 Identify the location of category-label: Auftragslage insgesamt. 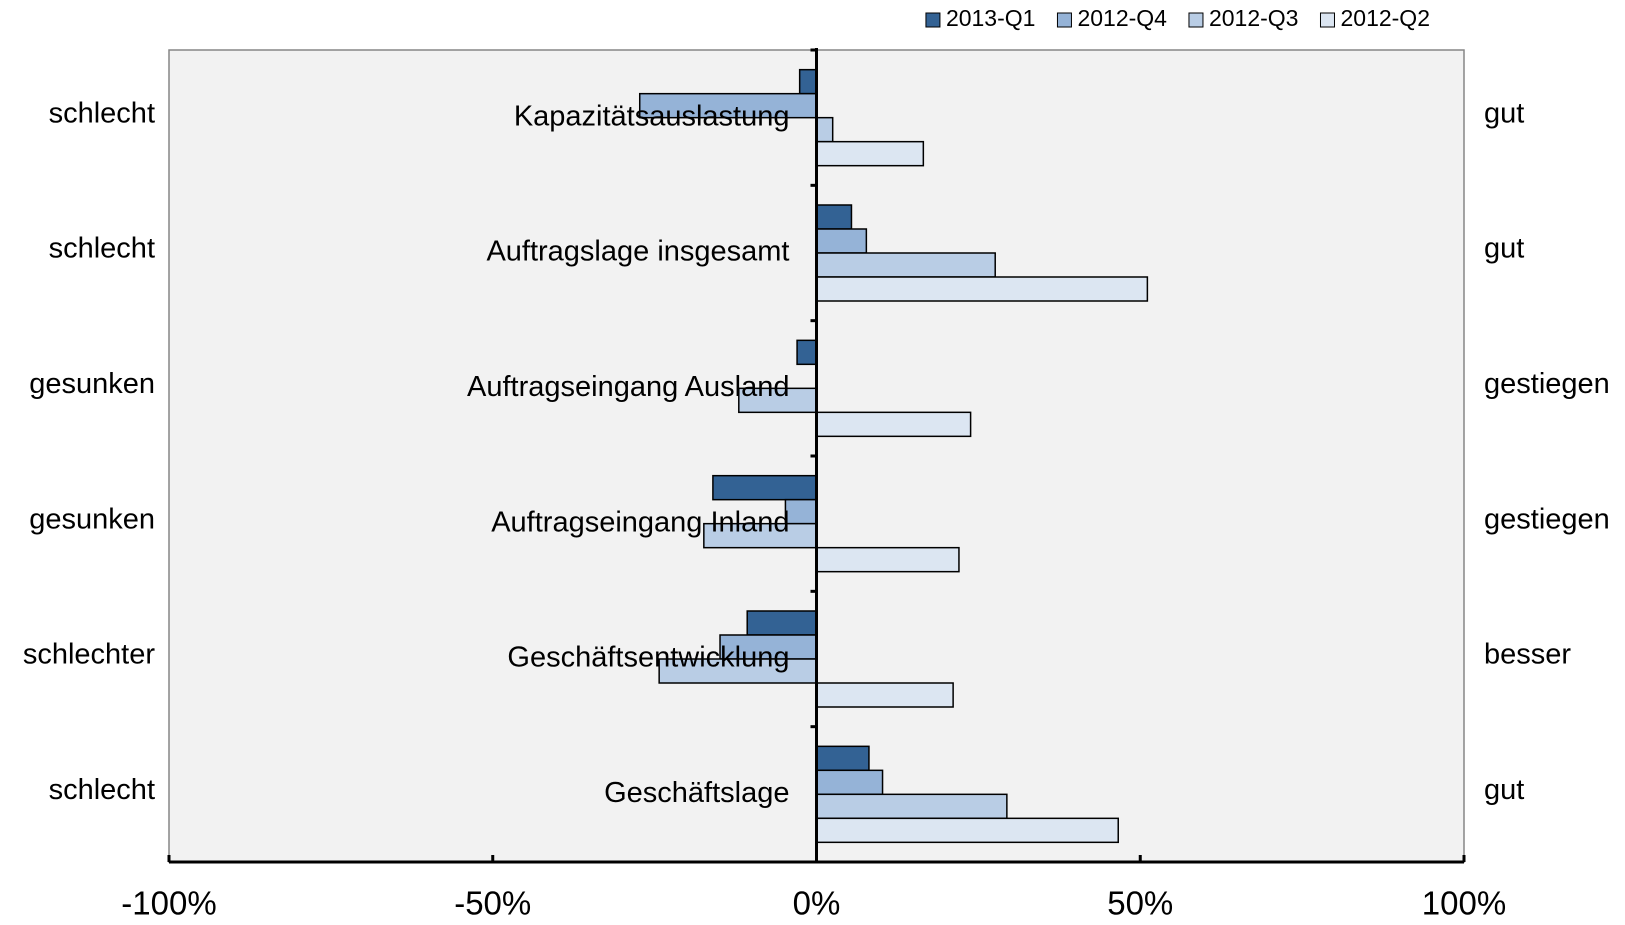
(637, 252).